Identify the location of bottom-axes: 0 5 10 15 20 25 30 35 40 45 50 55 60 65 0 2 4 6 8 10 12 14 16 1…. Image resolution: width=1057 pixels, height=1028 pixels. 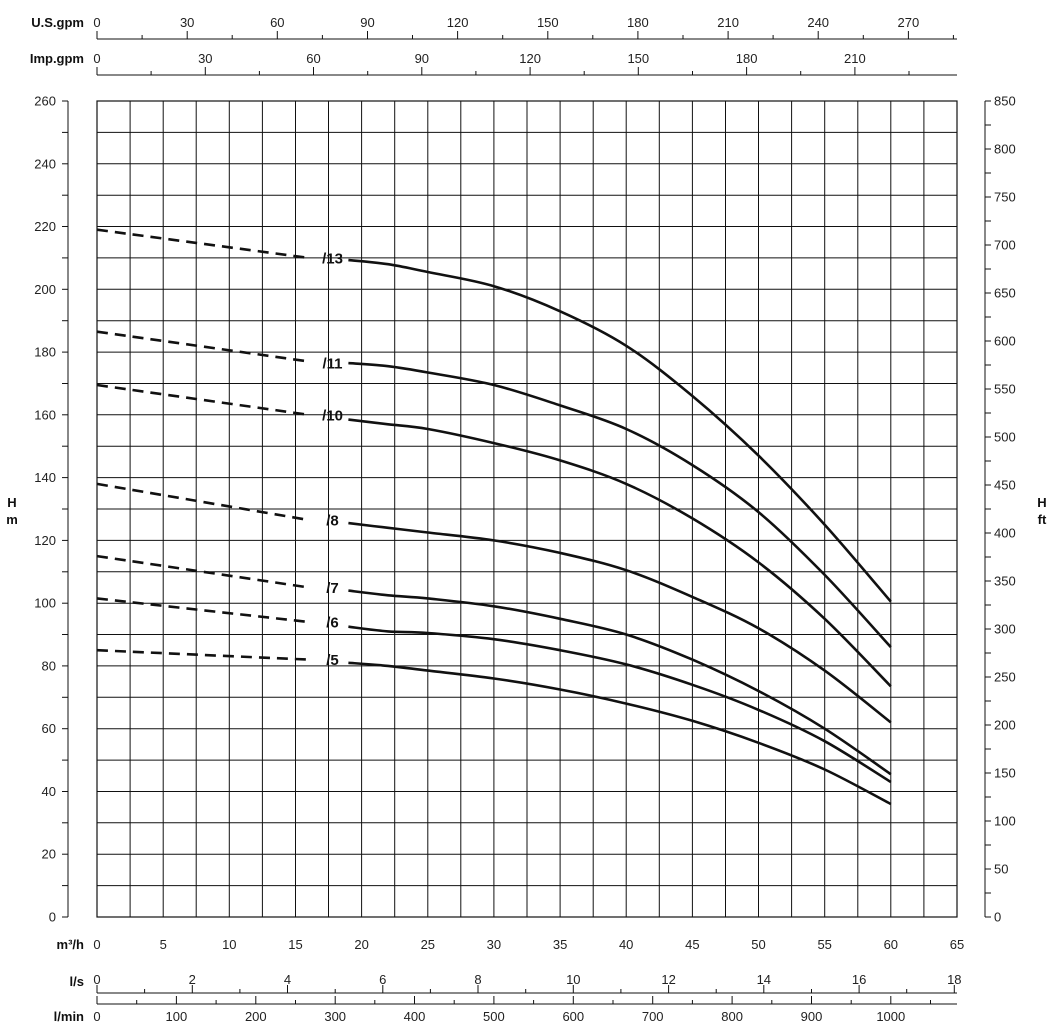
(528, 980).